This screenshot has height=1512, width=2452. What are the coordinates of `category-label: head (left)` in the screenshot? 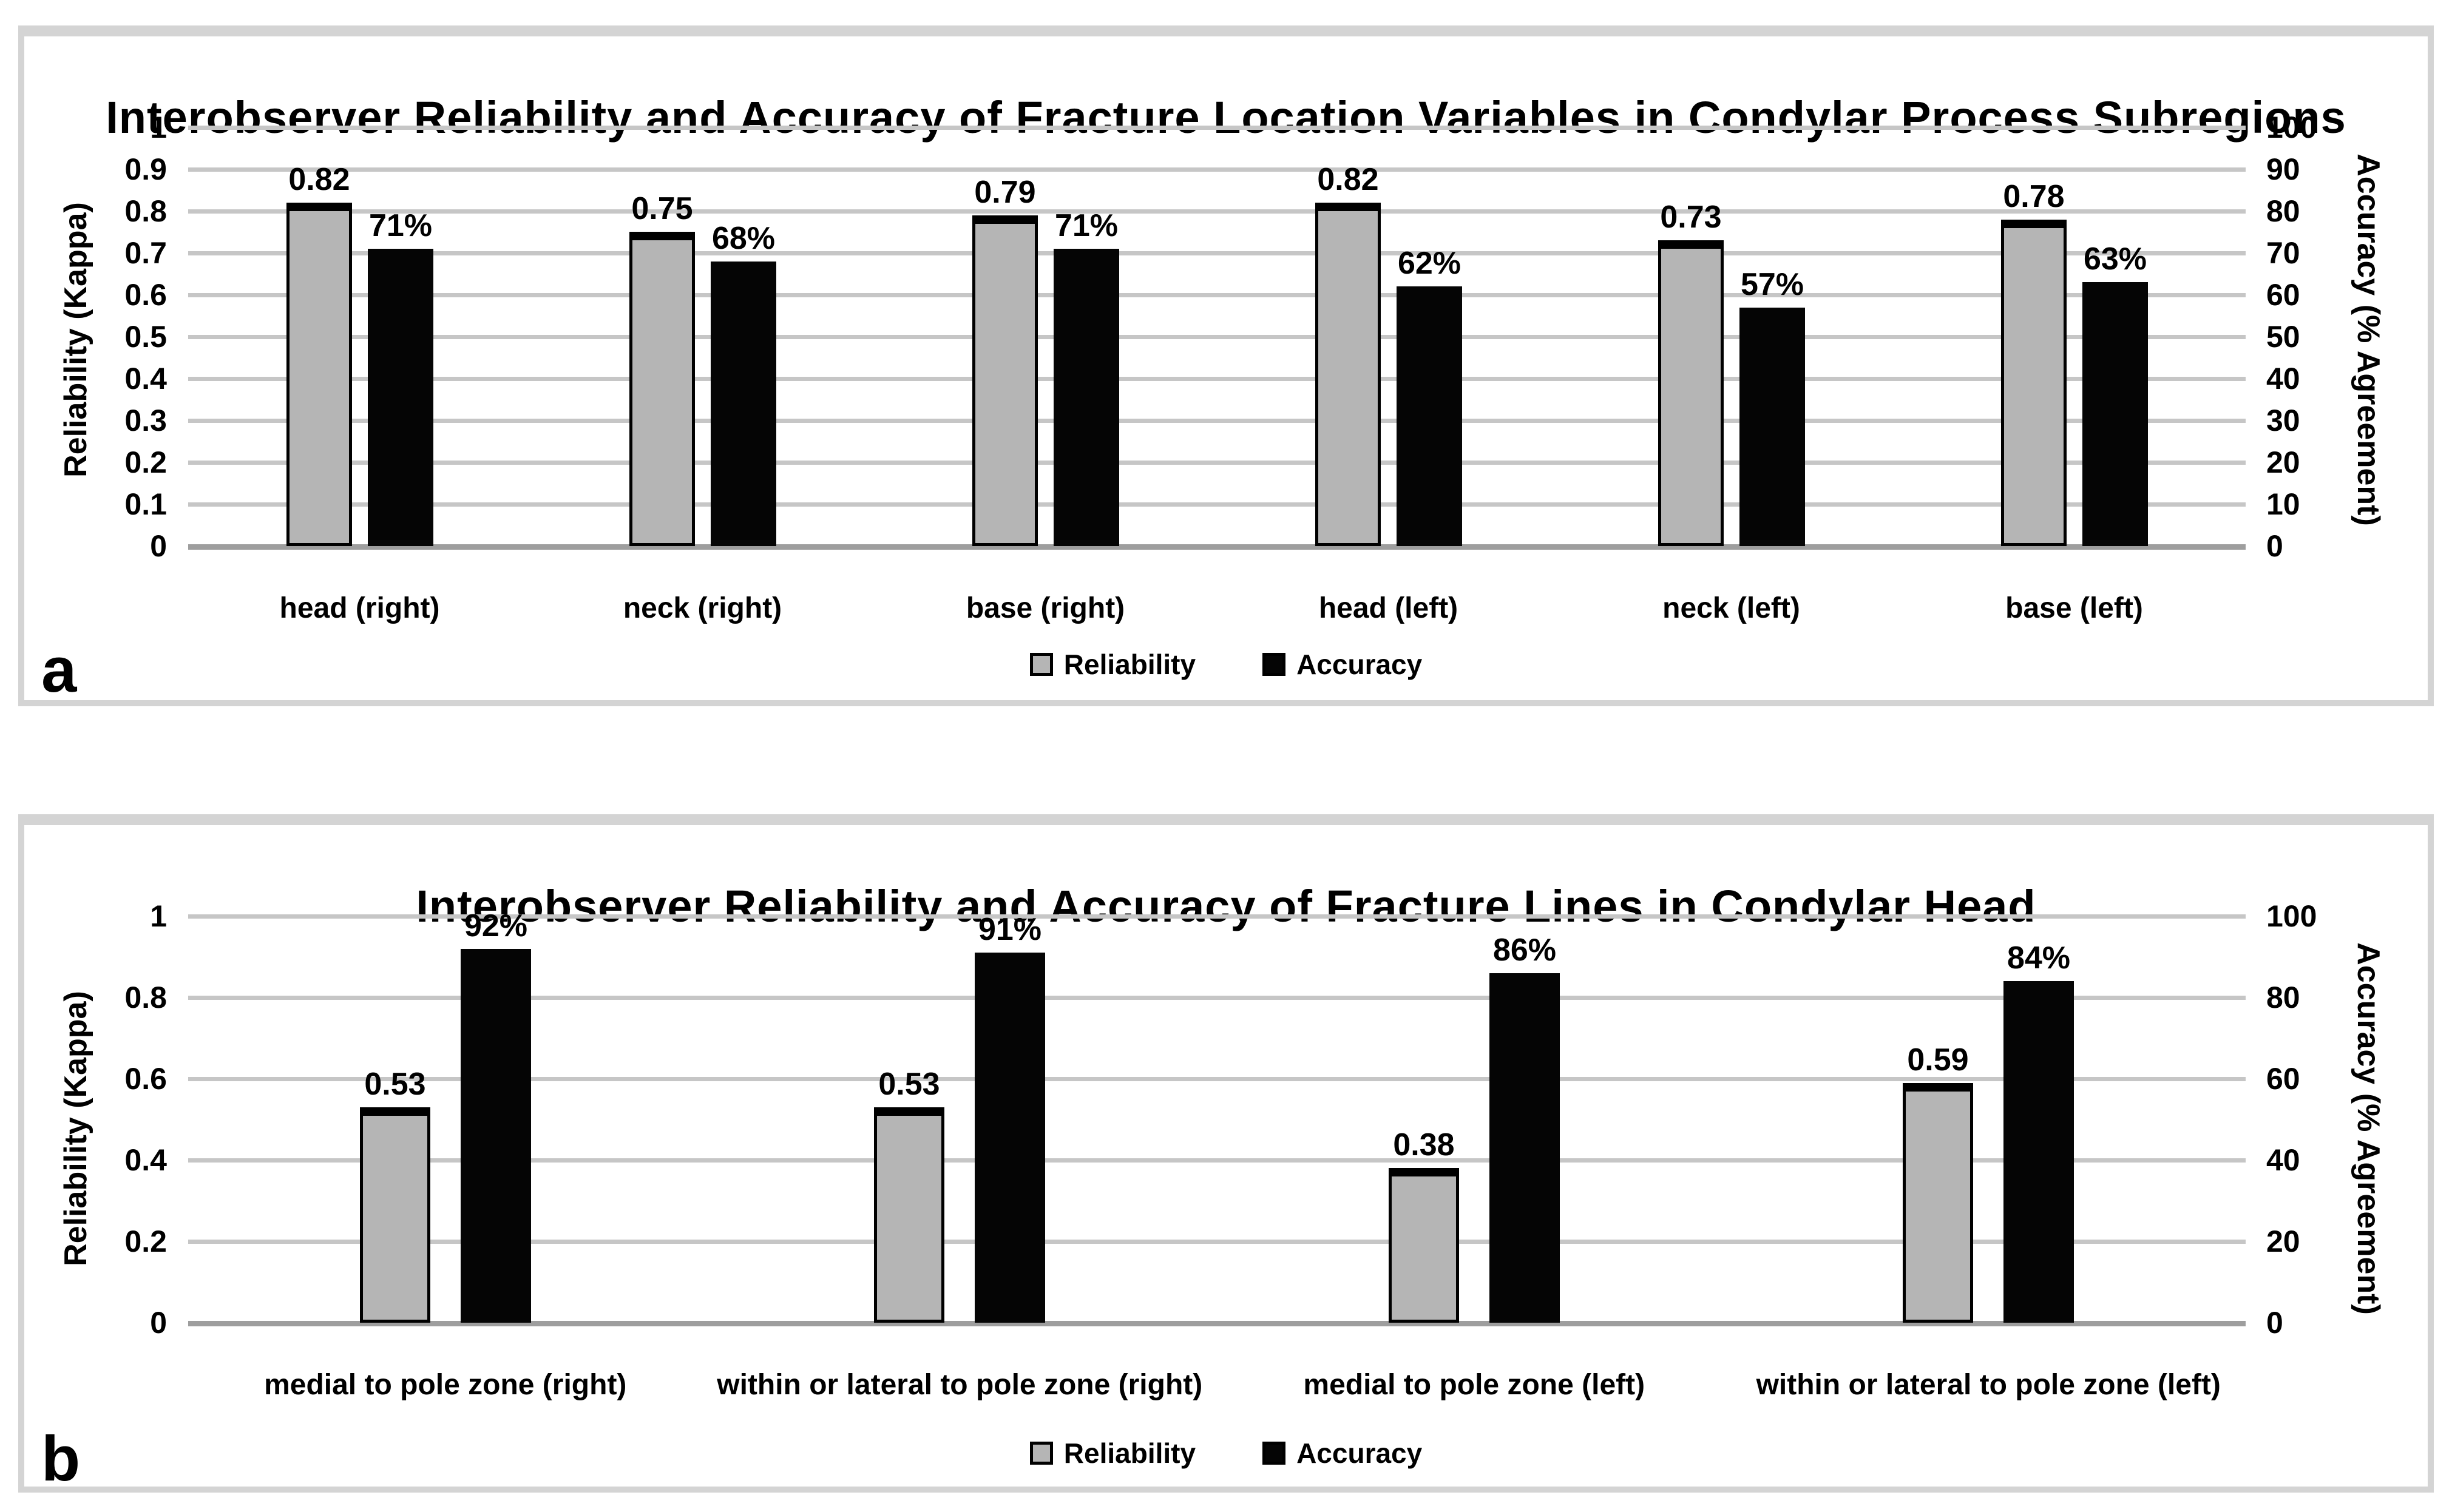 It's located at (1388, 608).